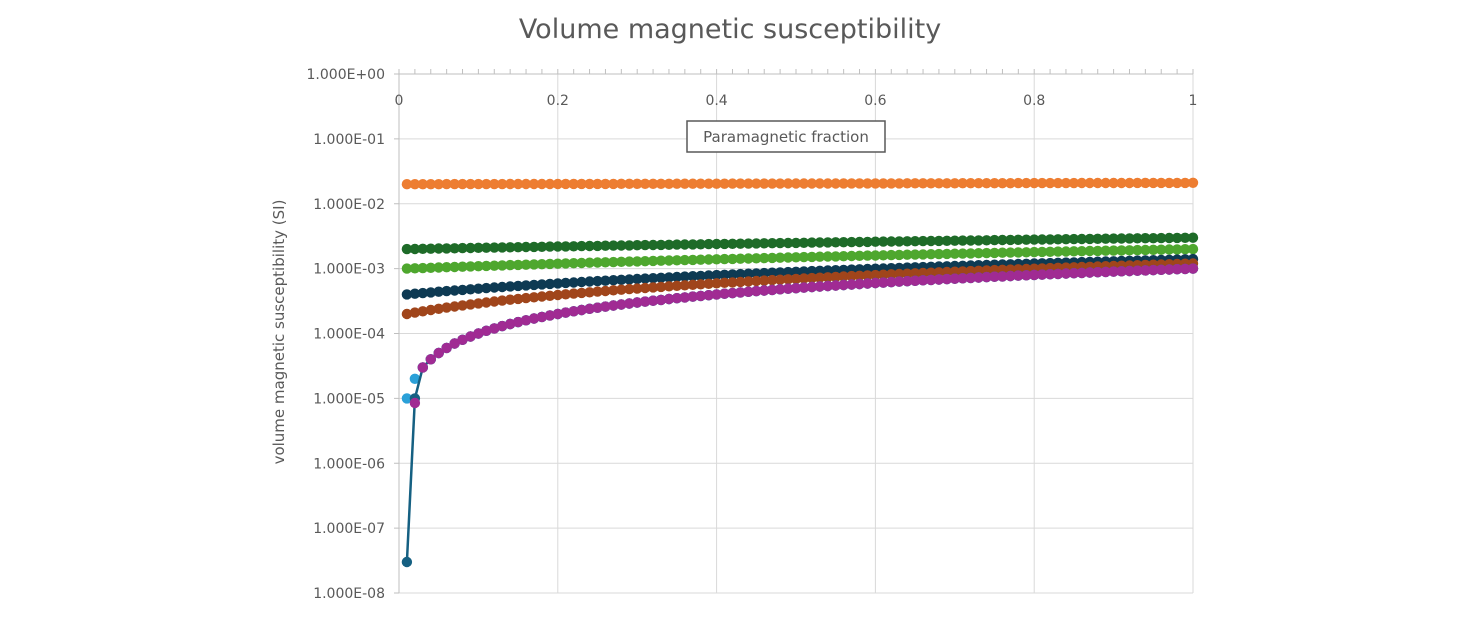 This screenshot has height=639, width=1461. What do you see at coordinates (349, 529) in the screenshot?
I see `y-tick-label: 1.000E-07` at bounding box center [349, 529].